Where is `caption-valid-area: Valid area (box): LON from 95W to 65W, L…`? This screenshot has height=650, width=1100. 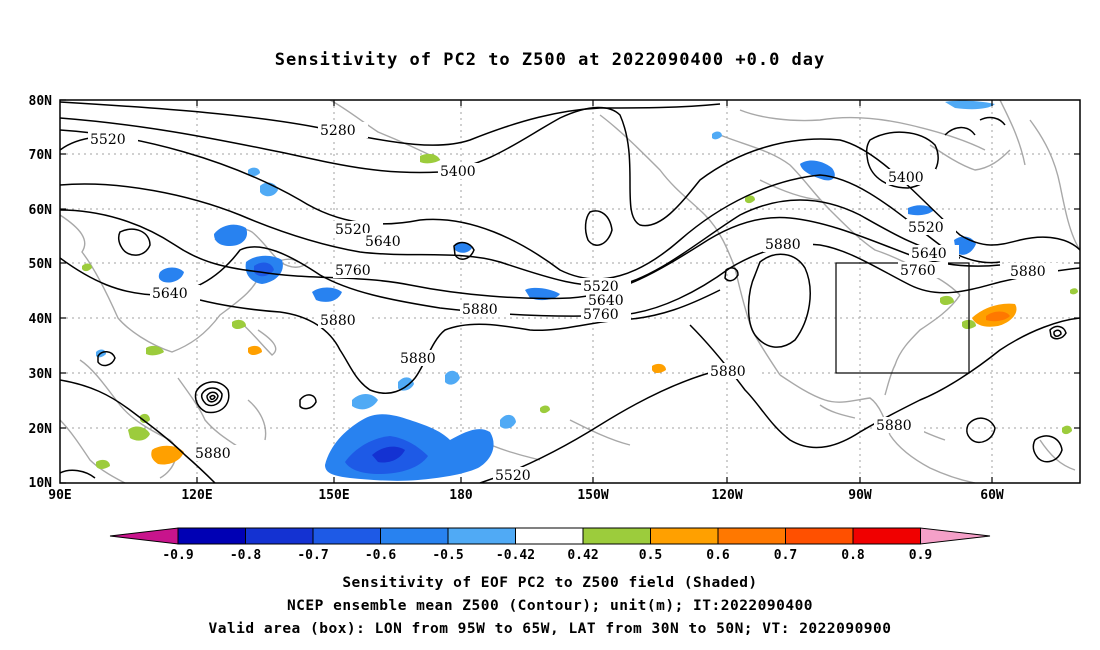 caption-valid-area: Valid area (box): LON from 95W to 65W, L… is located at coordinates (550, 629).